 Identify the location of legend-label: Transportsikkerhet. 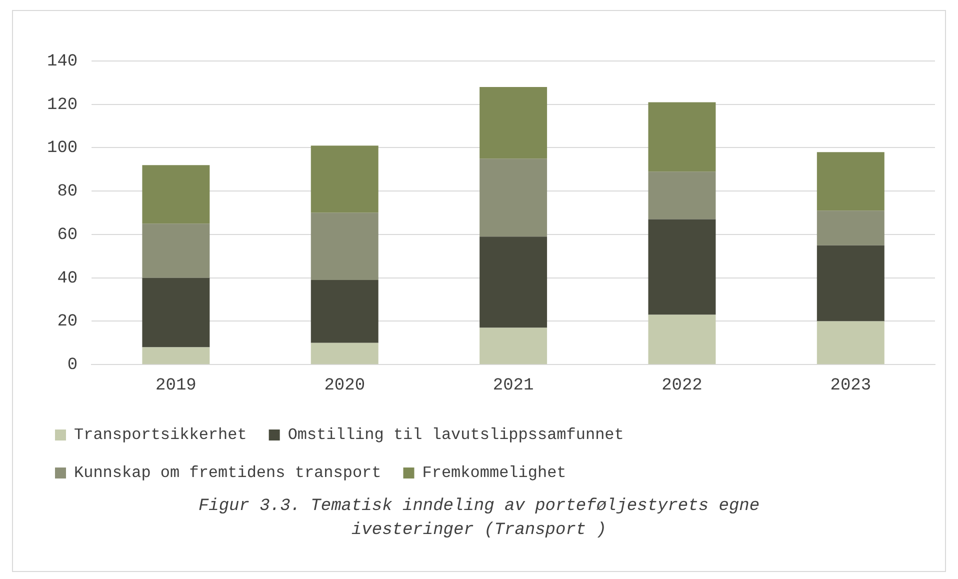
(160, 435).